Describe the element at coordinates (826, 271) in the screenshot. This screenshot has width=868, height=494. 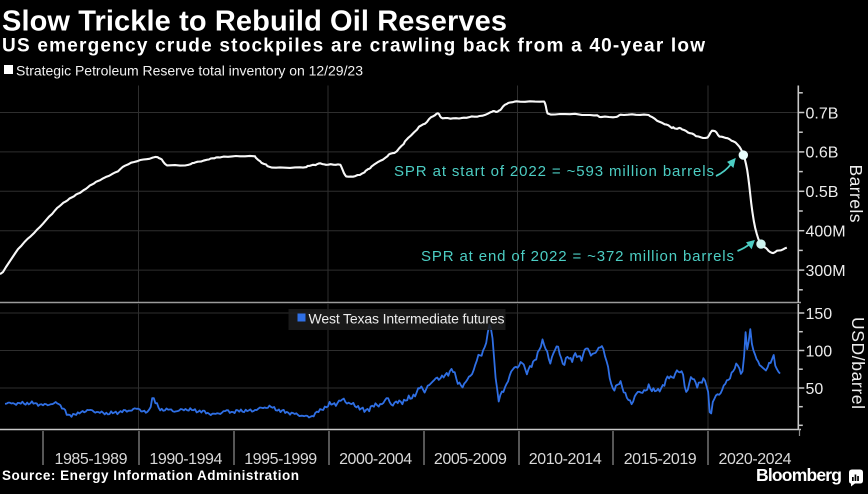
I see `svg-text: 300M` at that location.